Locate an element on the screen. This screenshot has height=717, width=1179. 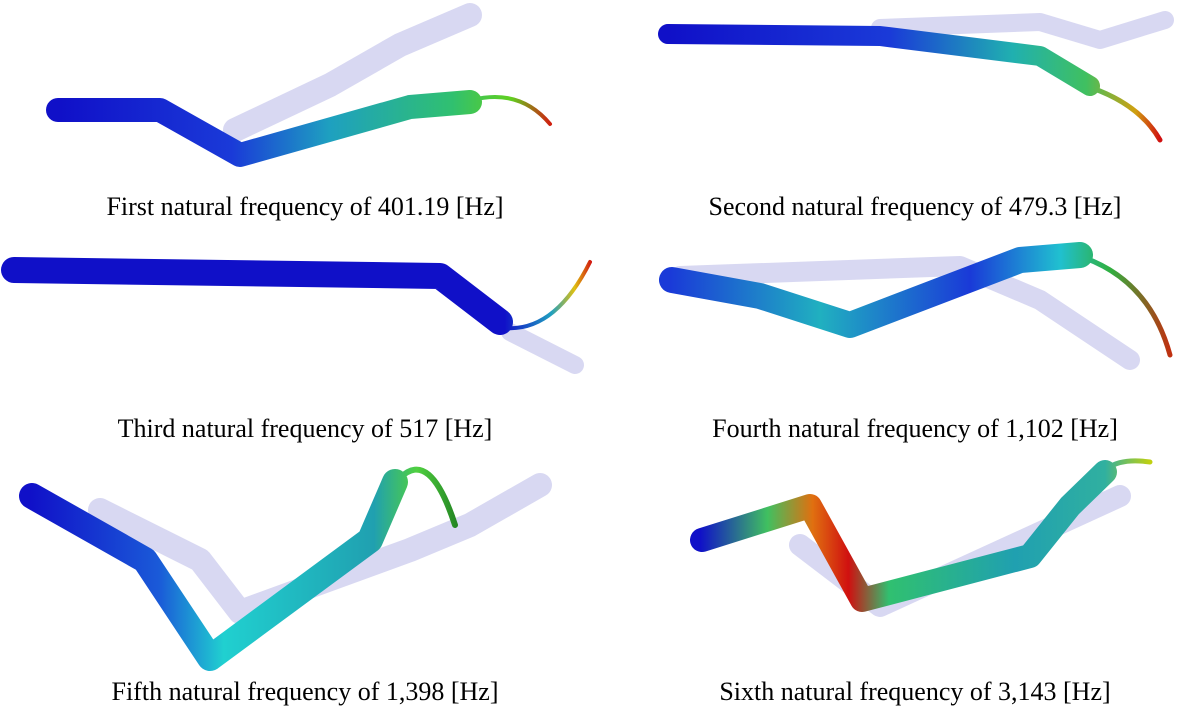
caption: Second natural frequency of 479.3 [Hz] is located at coordinates (915, 206).